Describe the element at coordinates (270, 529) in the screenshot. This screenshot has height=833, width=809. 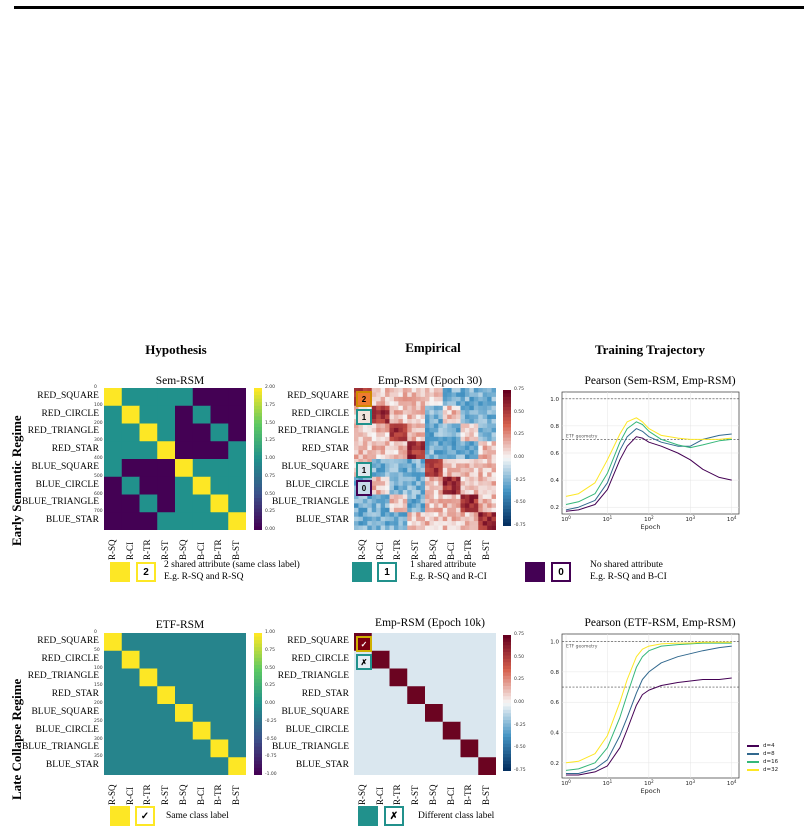
I see `sem-colorbar-tick: 0.00` at that location.